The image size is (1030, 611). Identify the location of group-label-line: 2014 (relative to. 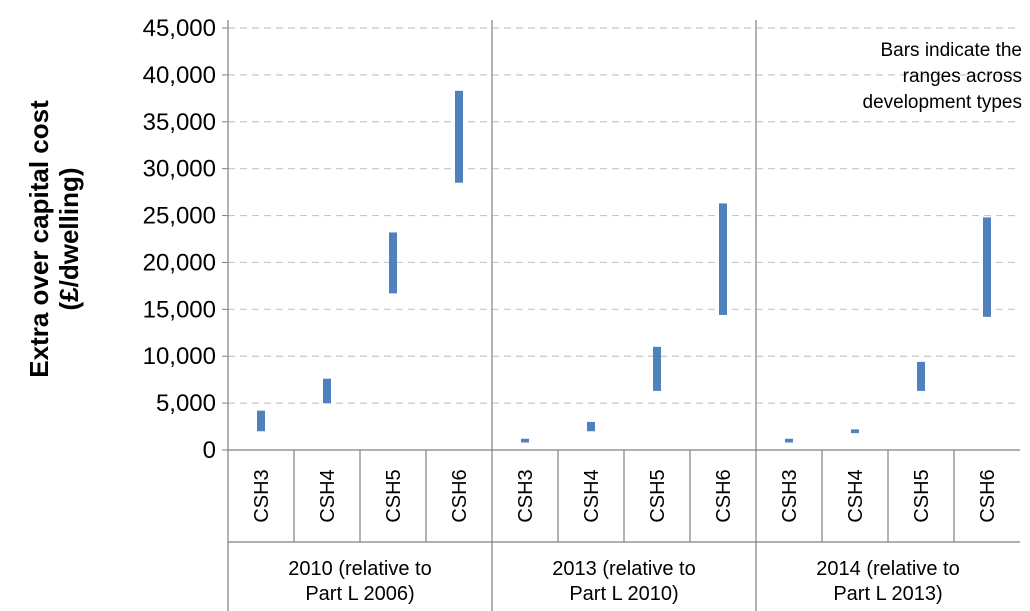
(887, 569).